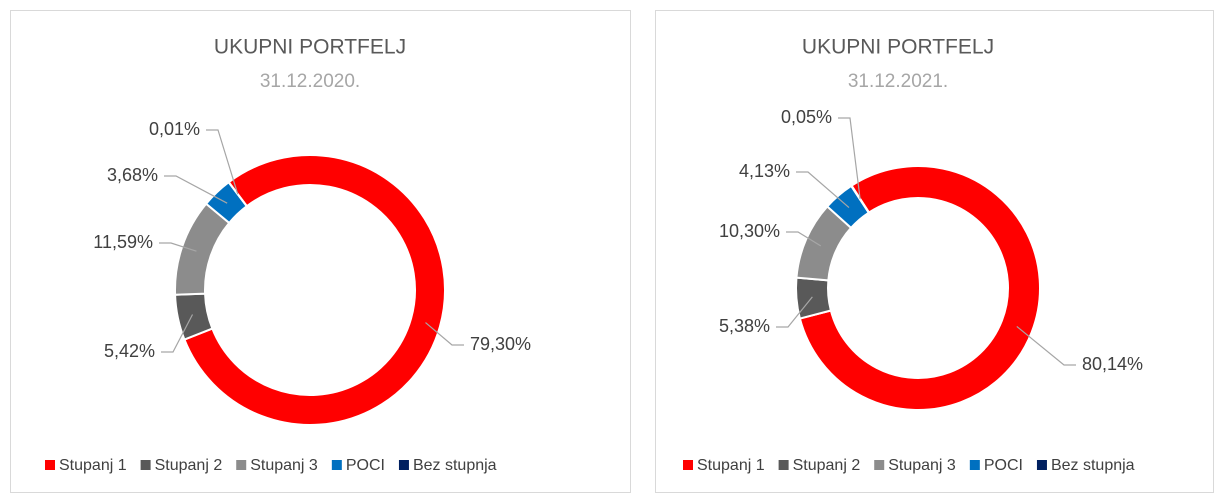 This screenshot has height=497, width=1215. I want to click on data-label: 0,05%, so click(806, 117).